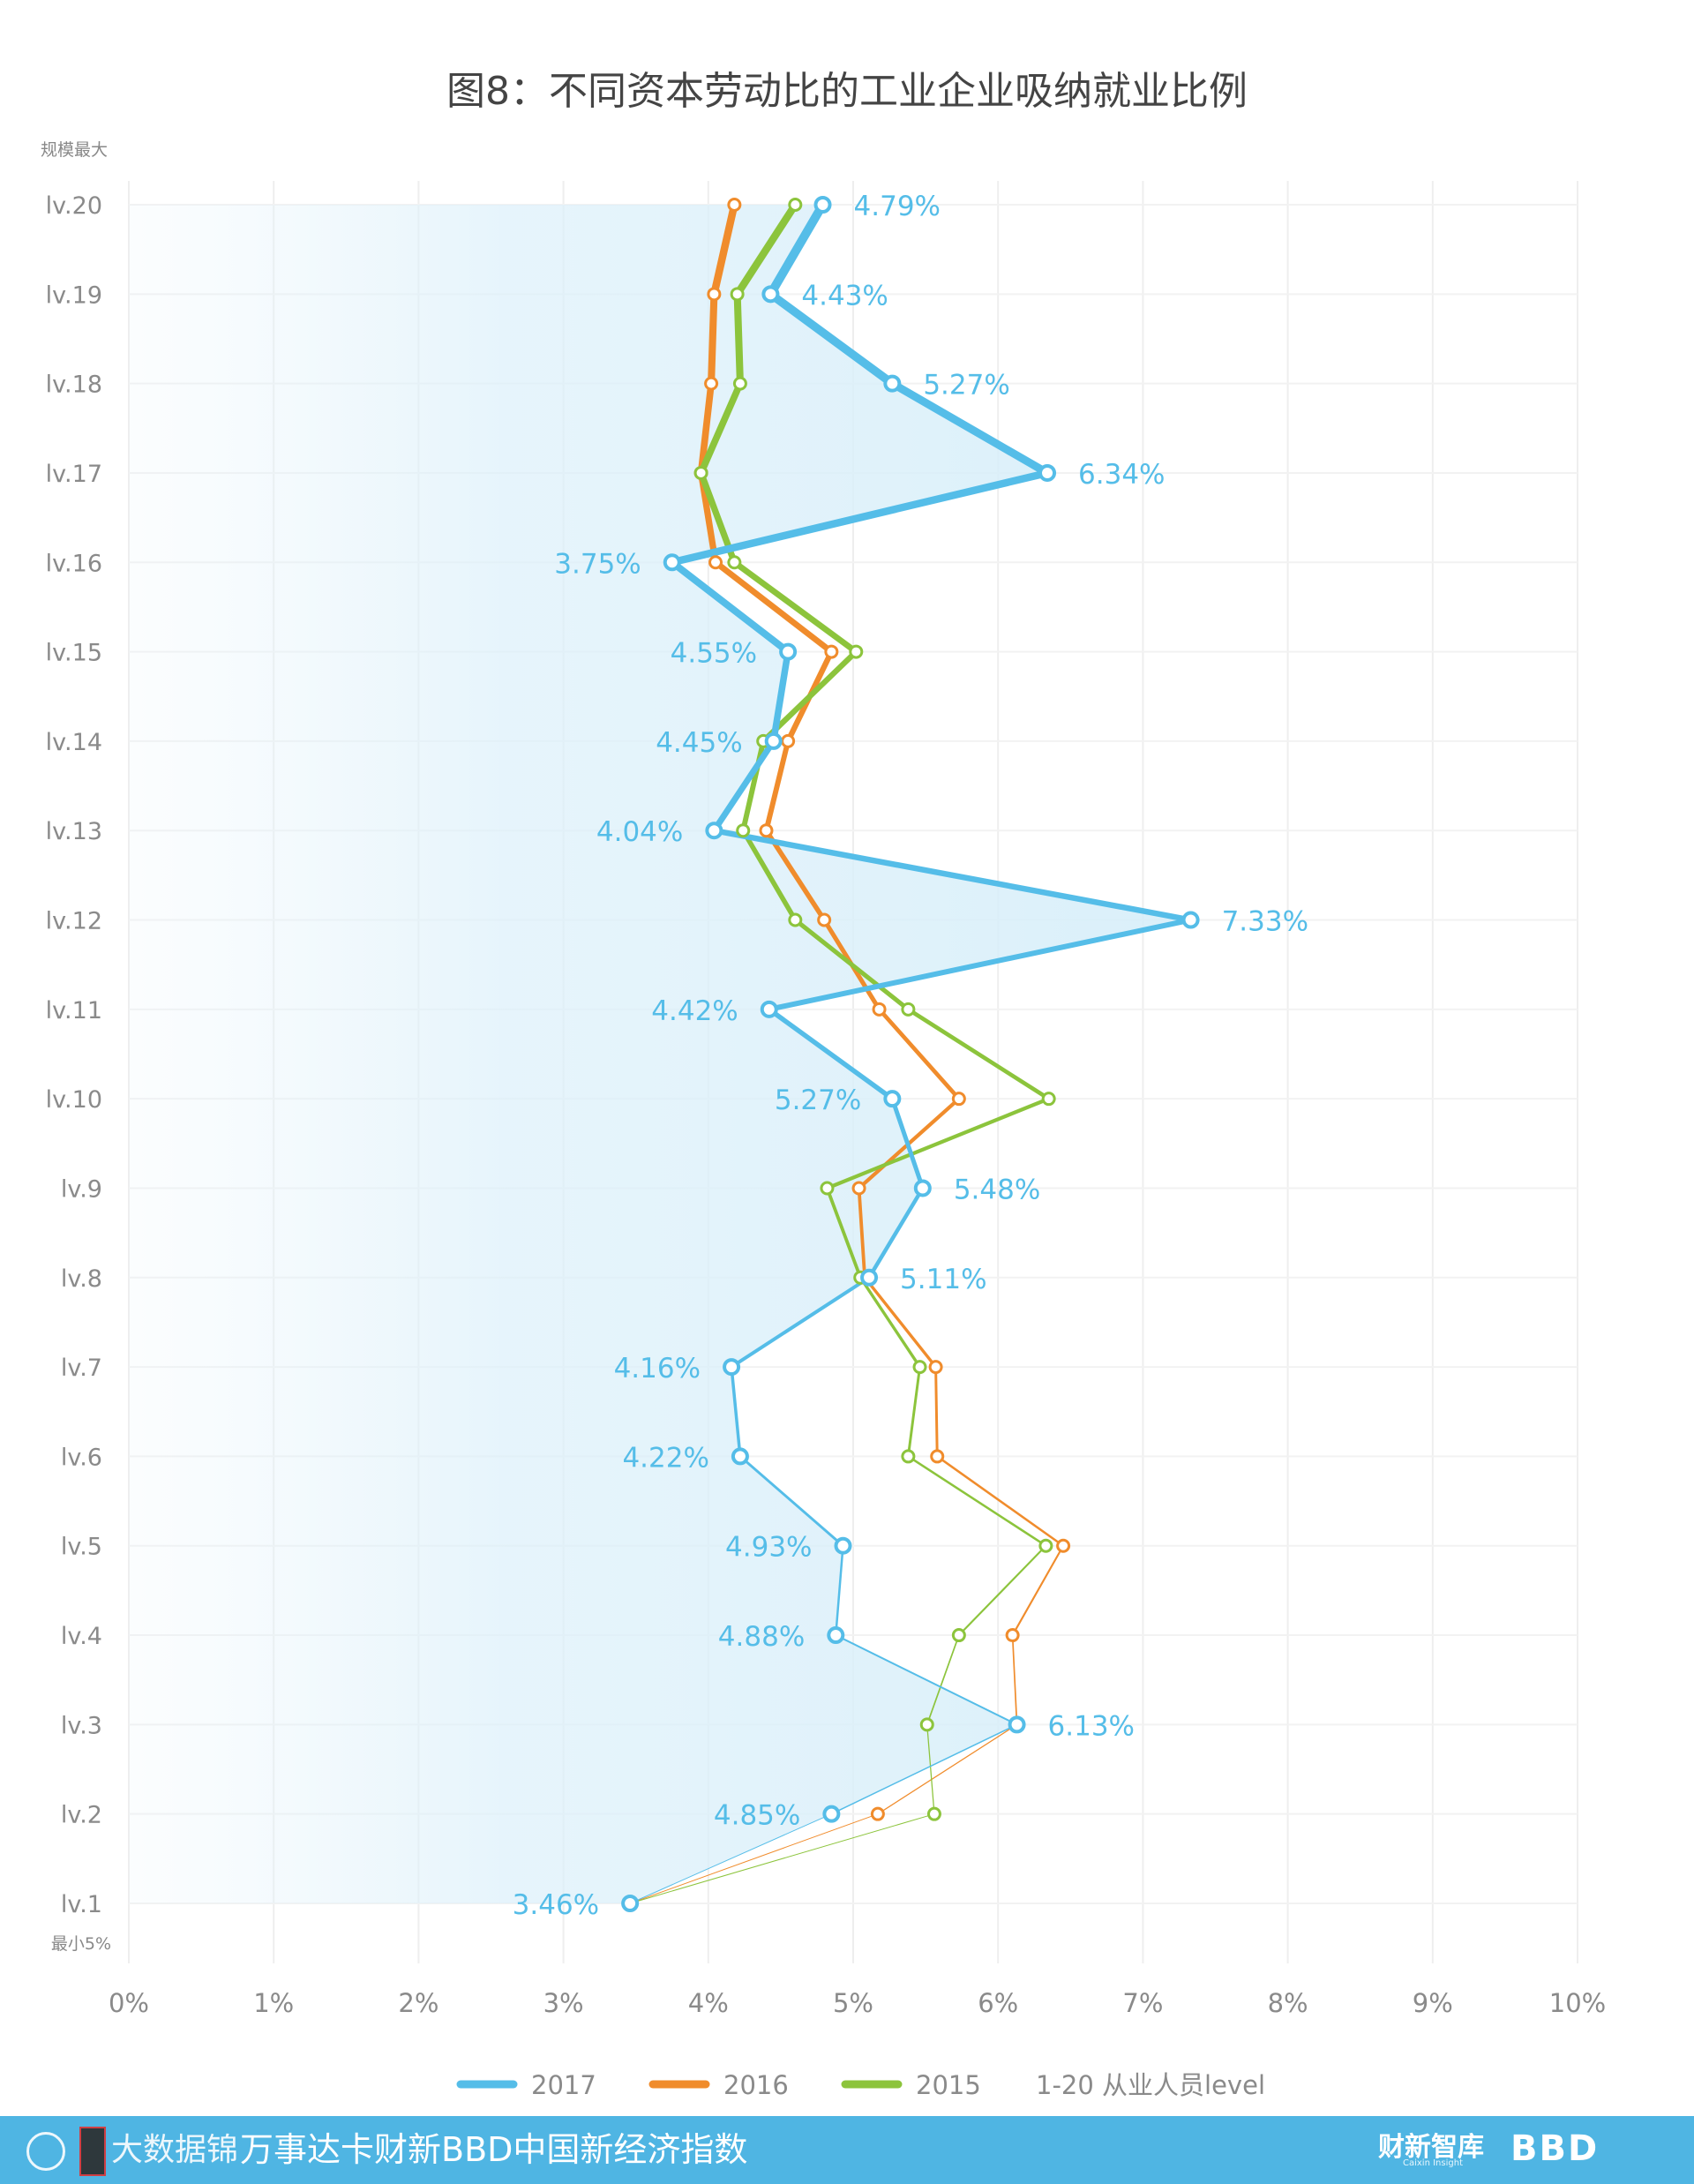 The width and height of the screenshot is (1694, 2184). What do you see at coordinates (556, 1905) in the screenshot?
I see `data-label-lv.1: 3.46%` at bounding box center [556, 1905].